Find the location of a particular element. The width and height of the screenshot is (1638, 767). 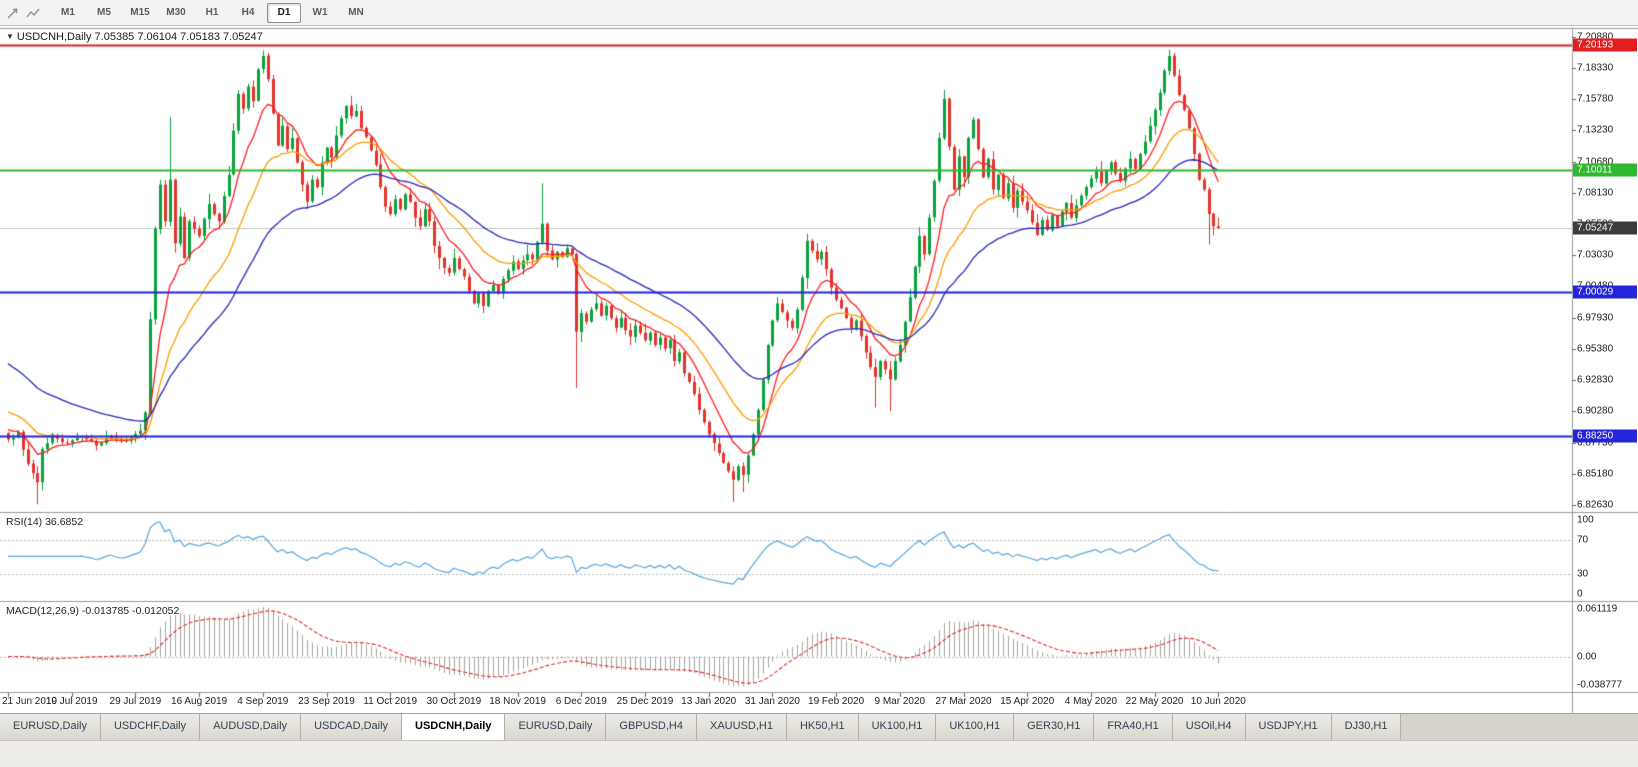

rsi-scale-label: 30 is located at coordinates (1583, 574).